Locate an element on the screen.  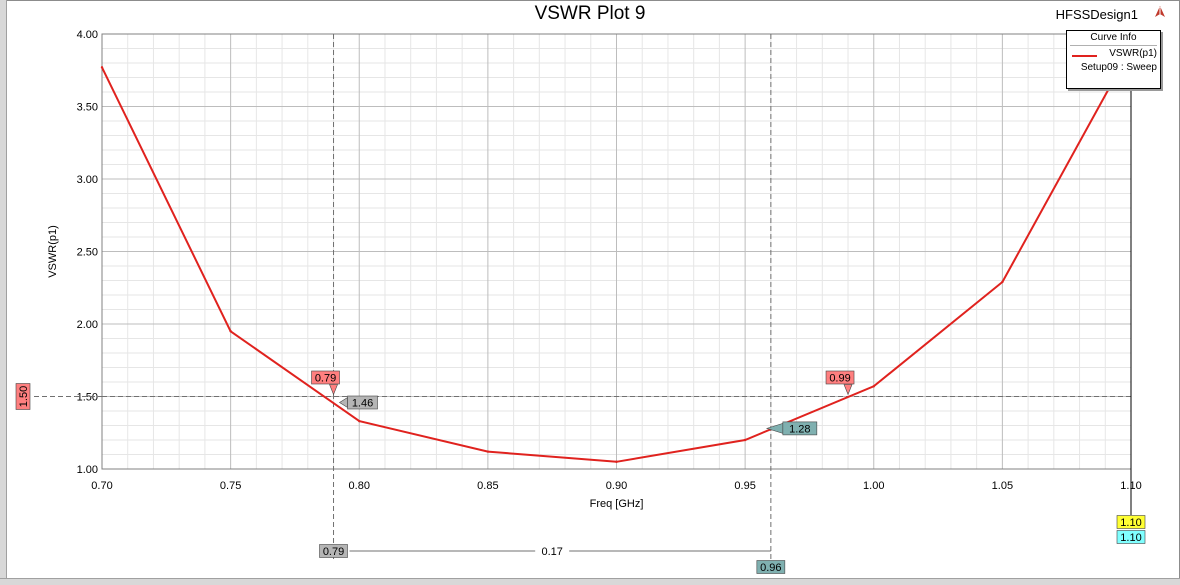
bottom-right-label-top-box is located at coordinates (1131, 522).